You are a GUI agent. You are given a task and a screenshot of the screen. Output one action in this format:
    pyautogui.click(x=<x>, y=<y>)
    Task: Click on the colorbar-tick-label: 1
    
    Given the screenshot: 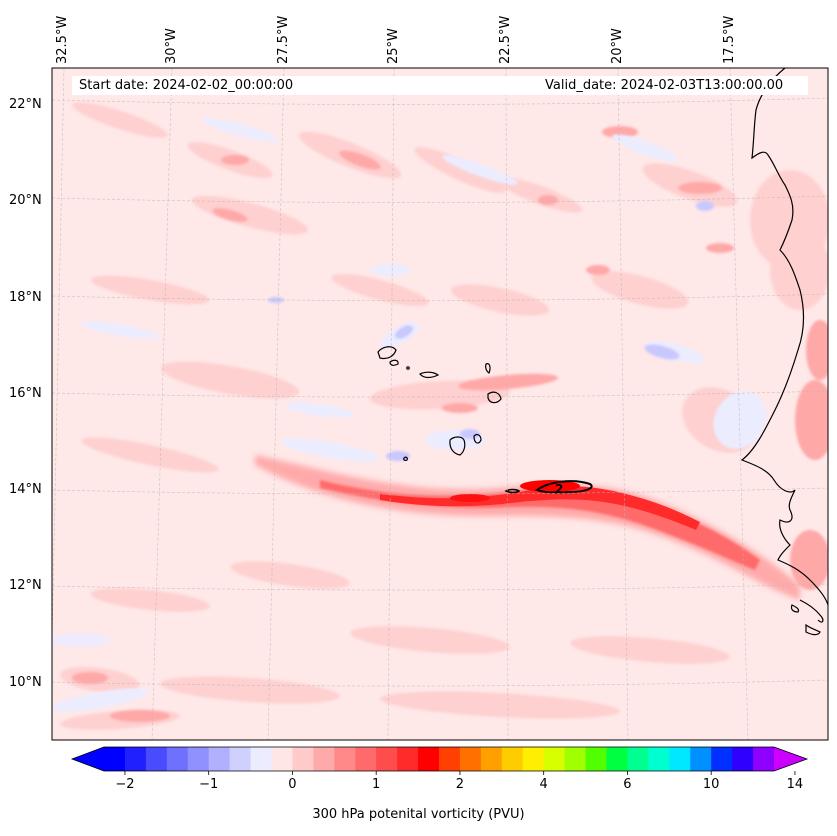 What is the action you would take?
    pyautogui.click(x=376, y=784)
    